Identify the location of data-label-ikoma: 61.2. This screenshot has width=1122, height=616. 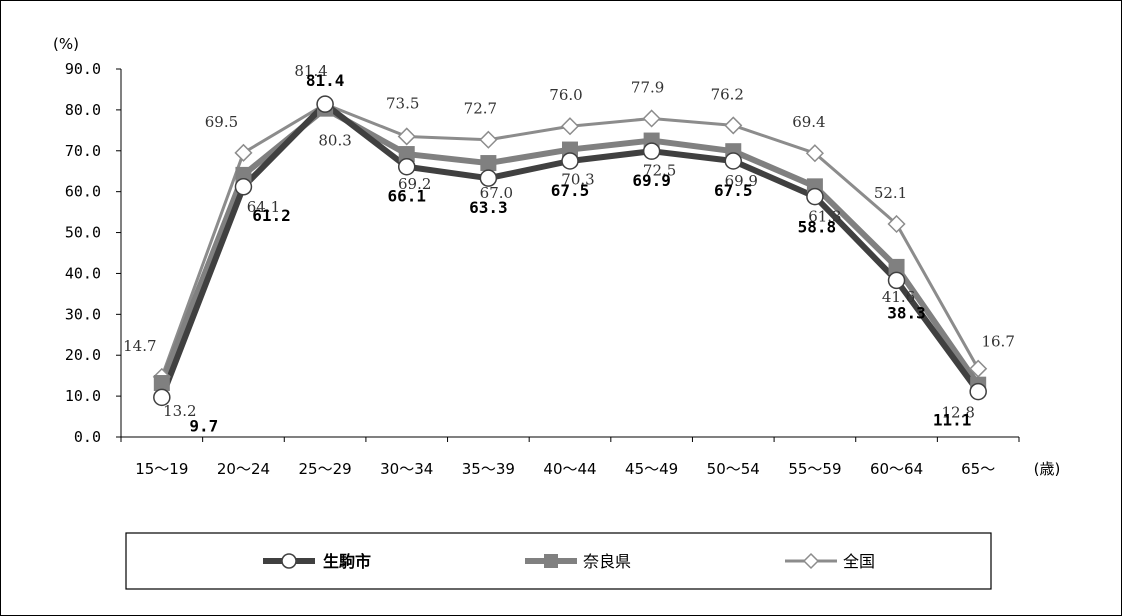
(271, 215).